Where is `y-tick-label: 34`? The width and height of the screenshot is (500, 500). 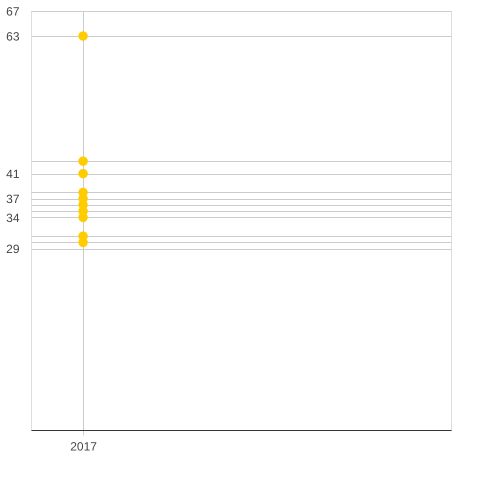 y-tick-label: 34 is located at coordinates (13, 217).